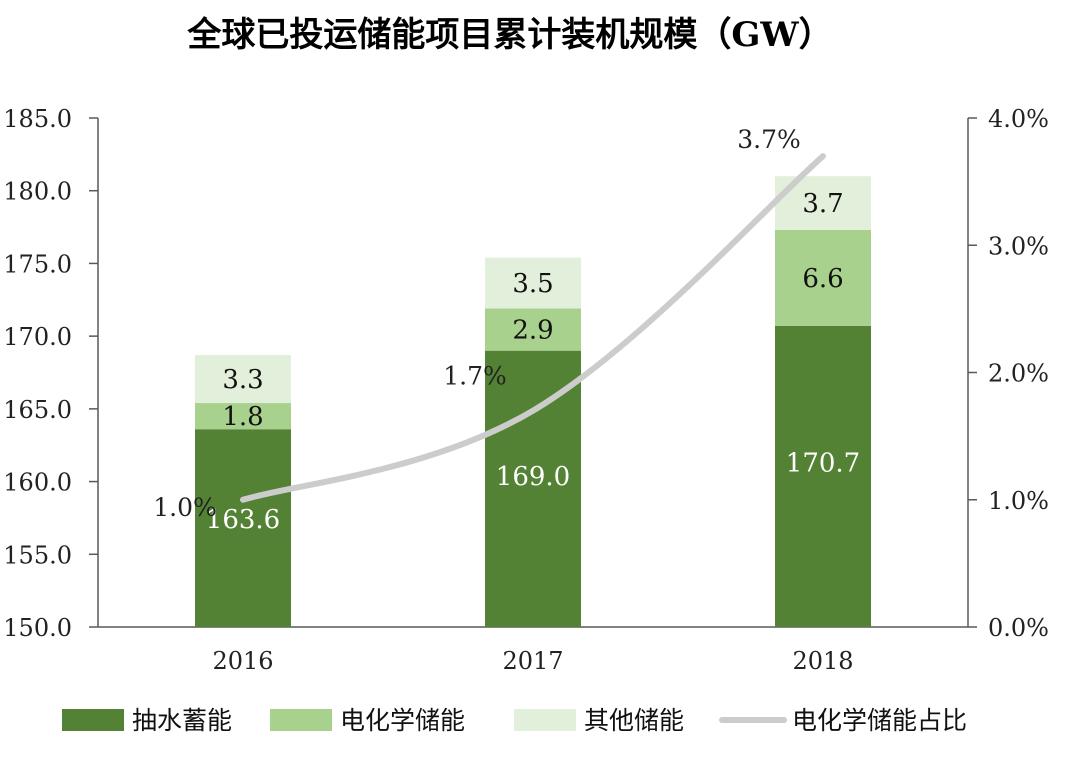 This screenshot has height=758, width=1080. I want to click on legend-label: 电化学储能占比, so click(879, 720).